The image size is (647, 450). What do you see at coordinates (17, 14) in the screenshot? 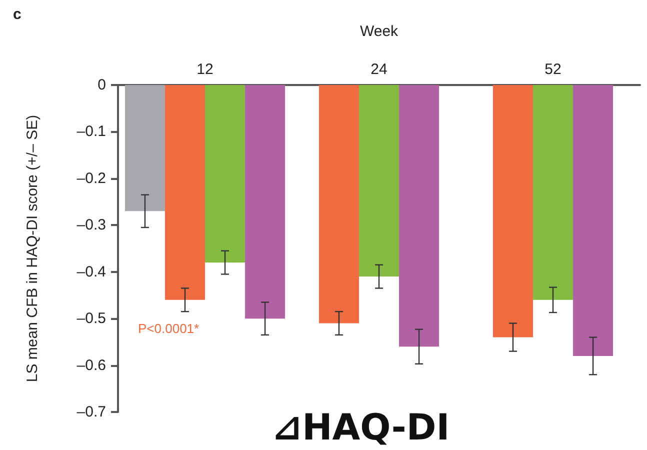
I see `chart-title: c` at bounding box center [17, 14].